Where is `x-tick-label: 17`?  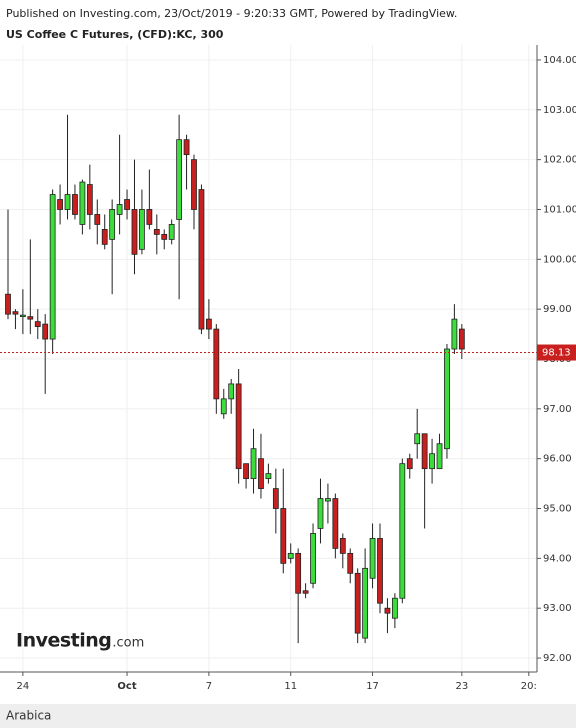 x-tick-label: 17 is located at coordinates (372, 686).